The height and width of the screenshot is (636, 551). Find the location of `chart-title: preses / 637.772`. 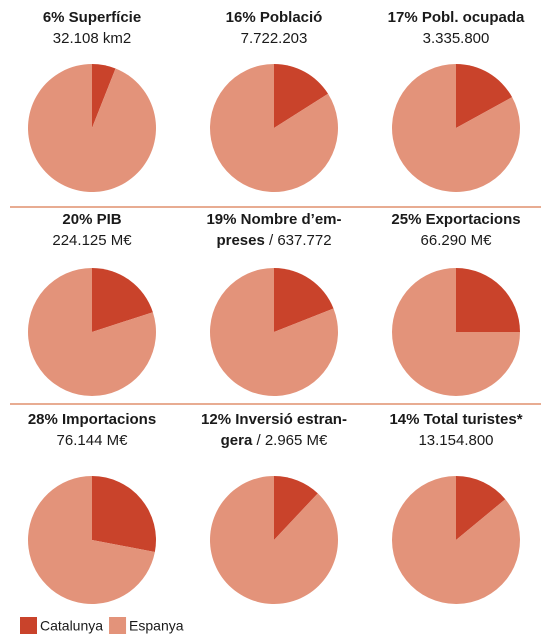

chart-title: preses / 637.772 is located at coordinates (273, 240).